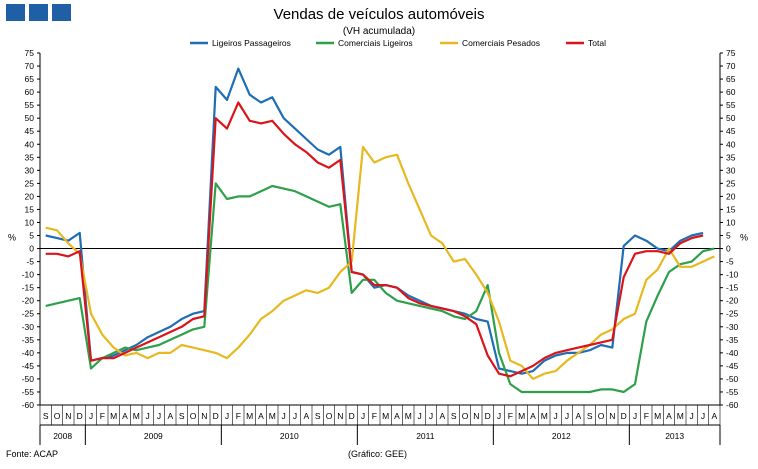  I want to click on y-tick-label-right: -60, so click(732, 405).